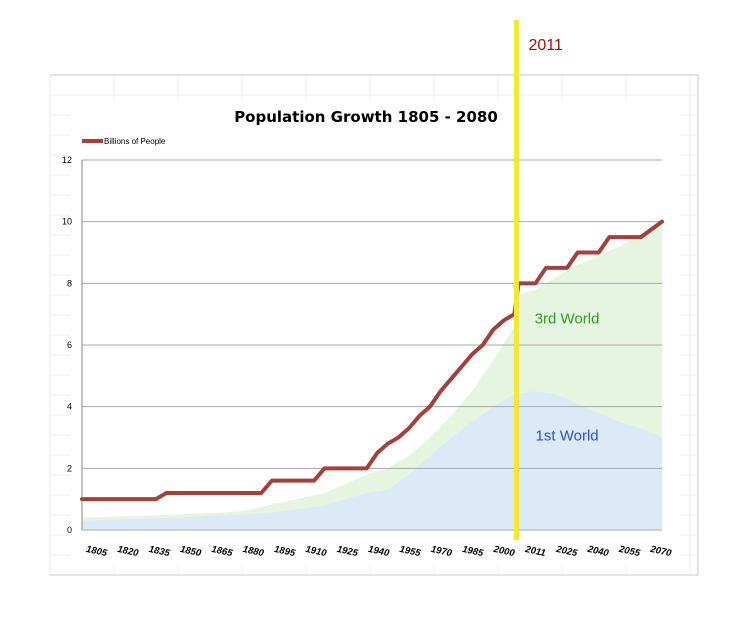 The height and width of the screenshot is (618, 747). Describe the element at coordinates (69, 407) in the screenshot. I see `y-tick-label: 4` at that location.